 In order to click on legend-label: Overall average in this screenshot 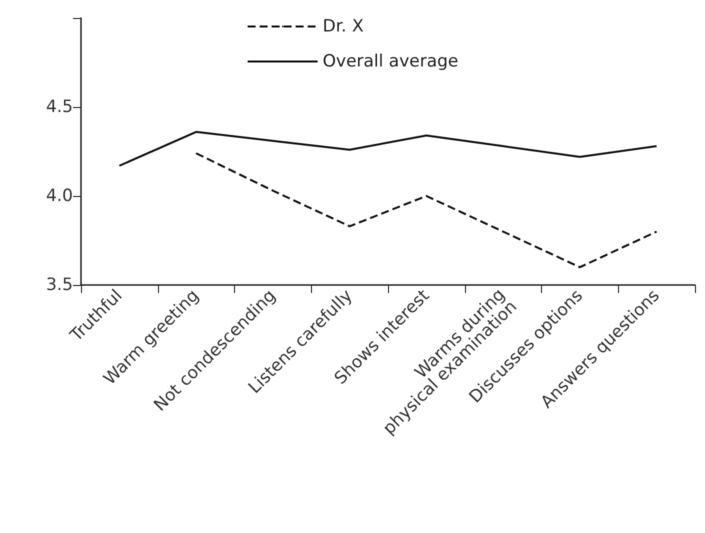, I will do `click(390, 62)`.